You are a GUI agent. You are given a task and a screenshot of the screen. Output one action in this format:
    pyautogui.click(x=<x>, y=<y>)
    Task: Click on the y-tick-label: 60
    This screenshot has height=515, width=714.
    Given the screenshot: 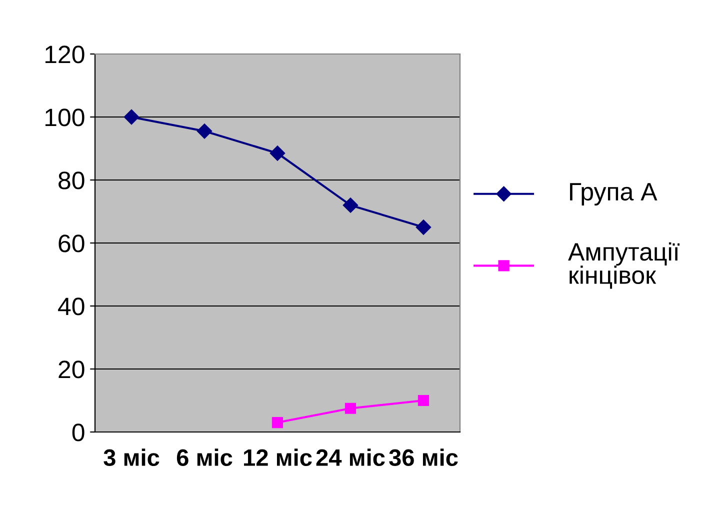 What is the action you would take?
    pyautogui.click(x=71, y=243)
    